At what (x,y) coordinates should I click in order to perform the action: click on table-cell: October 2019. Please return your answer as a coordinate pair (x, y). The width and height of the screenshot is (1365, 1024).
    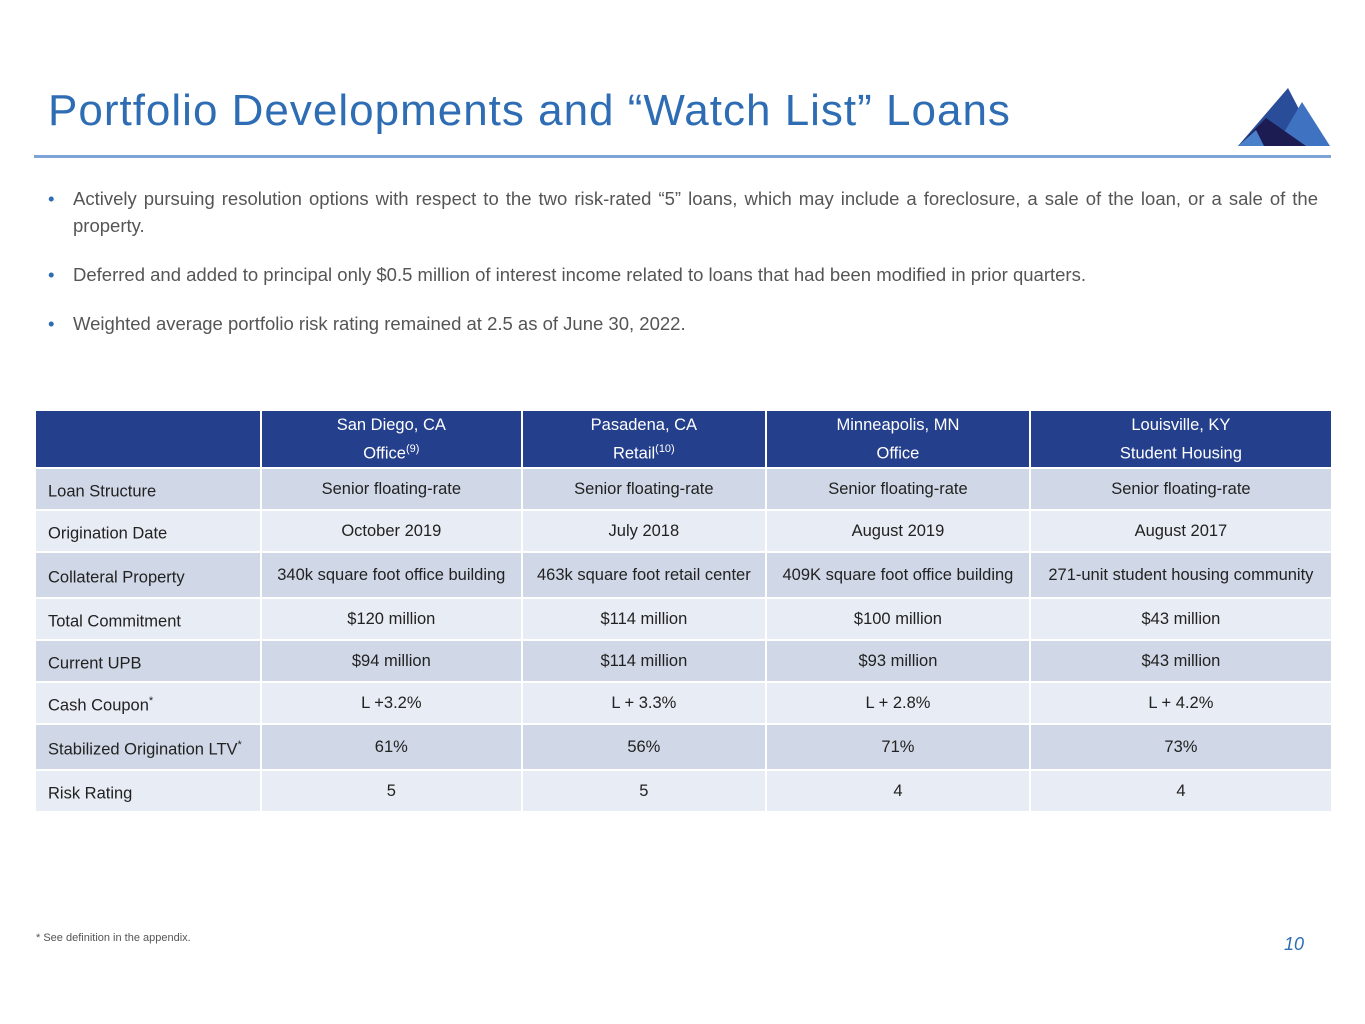
    Looking at the image, I should click on (391, 531).